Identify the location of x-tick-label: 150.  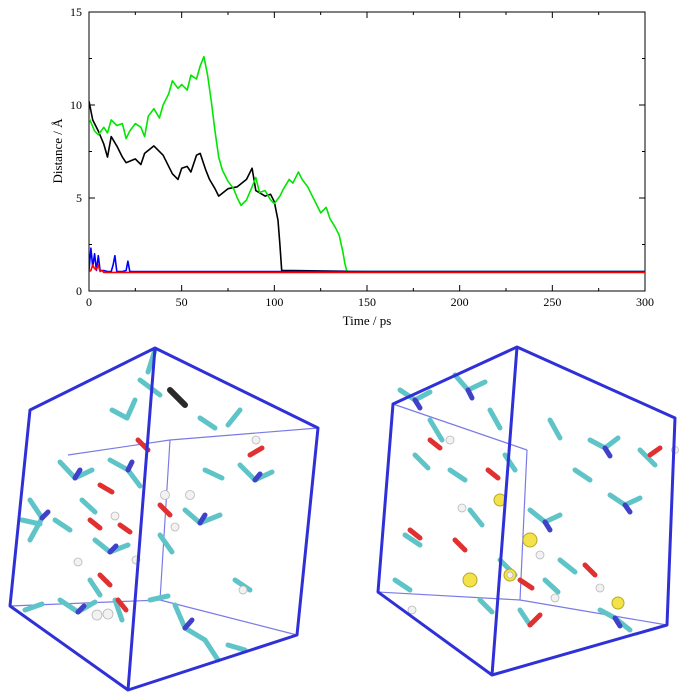
(367, 302).